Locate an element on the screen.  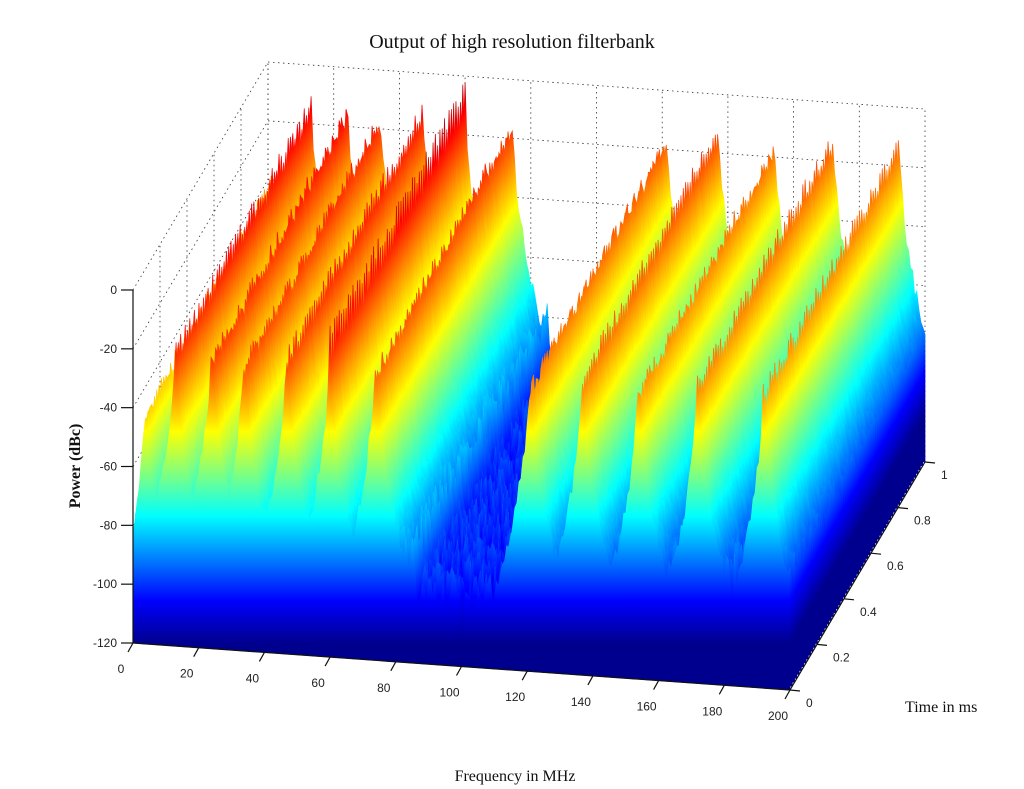
y-axis-line is located at coordinates (857, 576).